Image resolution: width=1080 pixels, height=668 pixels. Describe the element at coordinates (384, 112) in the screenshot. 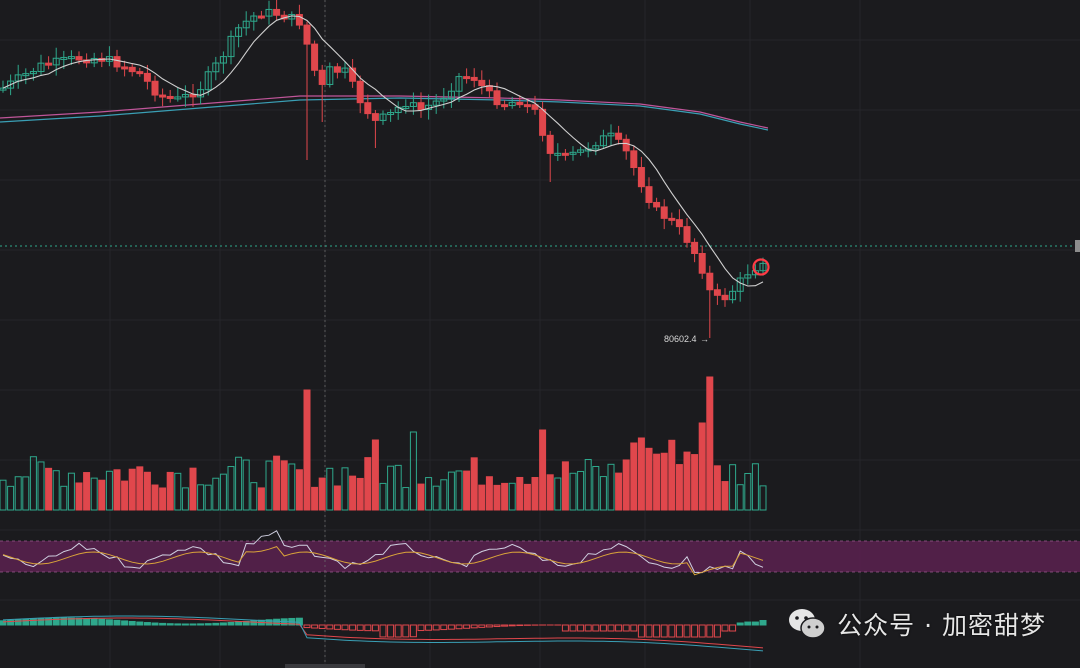

I see `ma-slow-line-a` at that location.